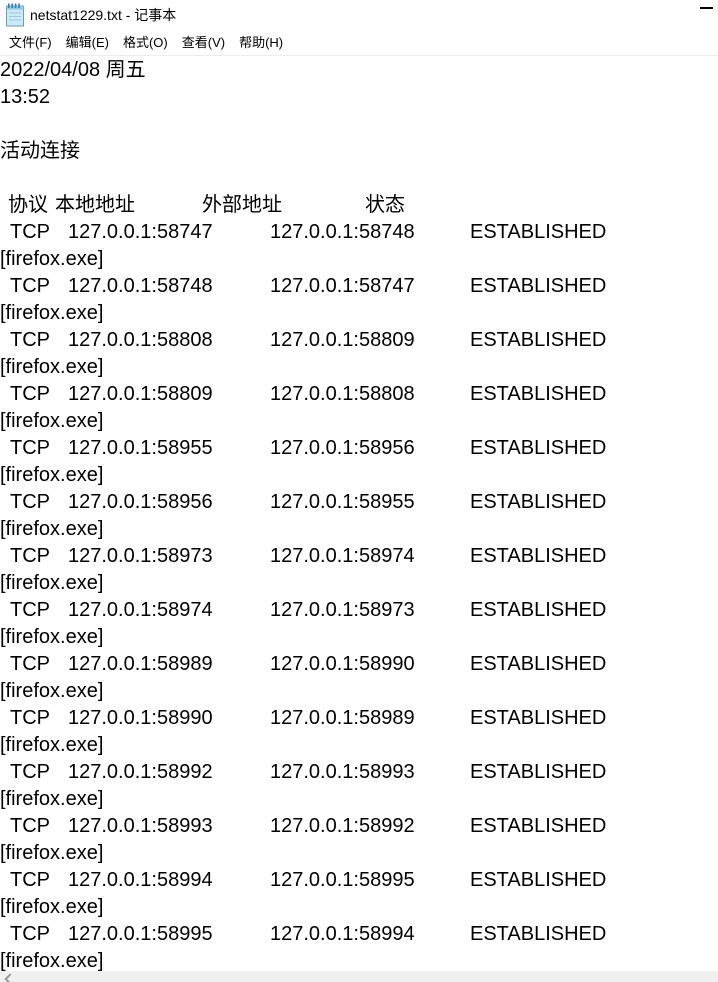  What do you see at coordinates (28, 205) in the screenshot?
I see `header-protocol: 协议` at bounding box center [28, 205].